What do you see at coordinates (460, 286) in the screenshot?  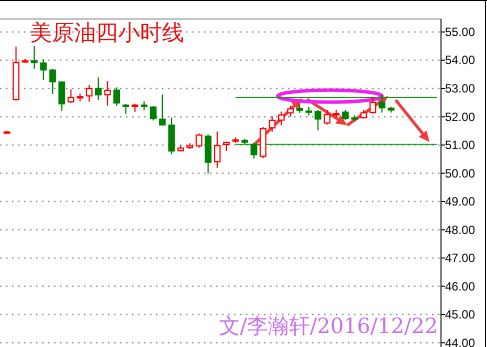 I see `y-tick-label: 46.00` at bounding box center [460, 286].